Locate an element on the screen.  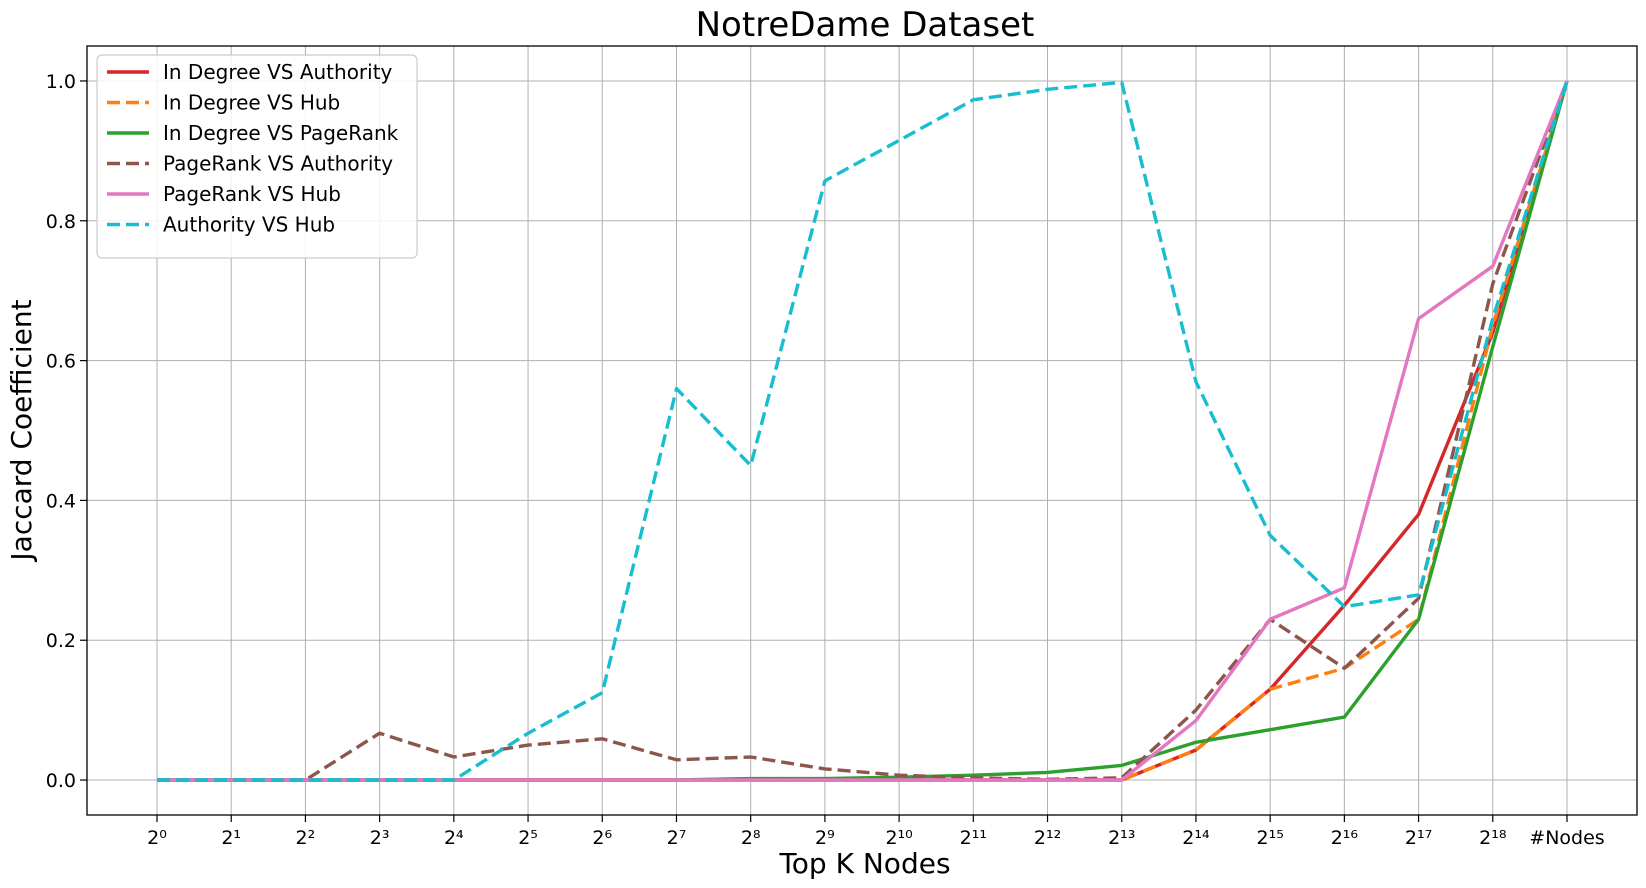
x-tick-label: 2⁹ is located at coordinates (825, 838).